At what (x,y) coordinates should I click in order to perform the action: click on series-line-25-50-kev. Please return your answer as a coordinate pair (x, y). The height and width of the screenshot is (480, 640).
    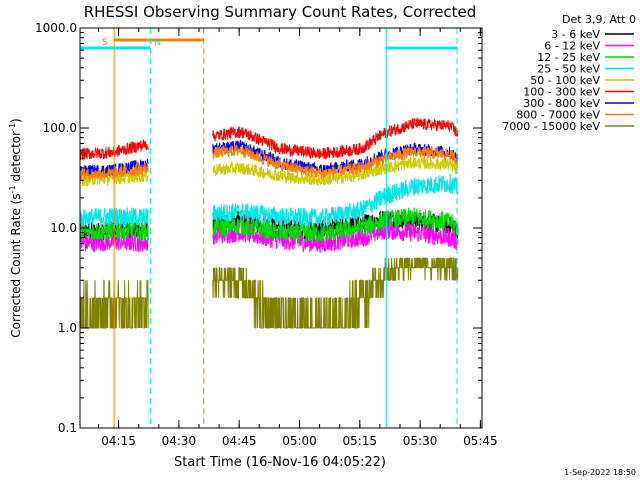
    Looking at the image, I should click on (335, 200).